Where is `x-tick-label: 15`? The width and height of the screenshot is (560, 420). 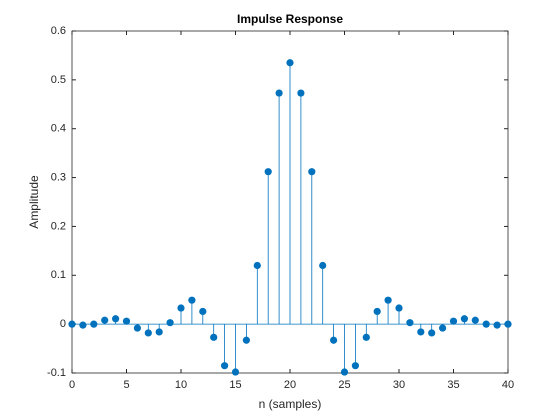 x-tick-label: 15 is located at coordinates (235, 385).